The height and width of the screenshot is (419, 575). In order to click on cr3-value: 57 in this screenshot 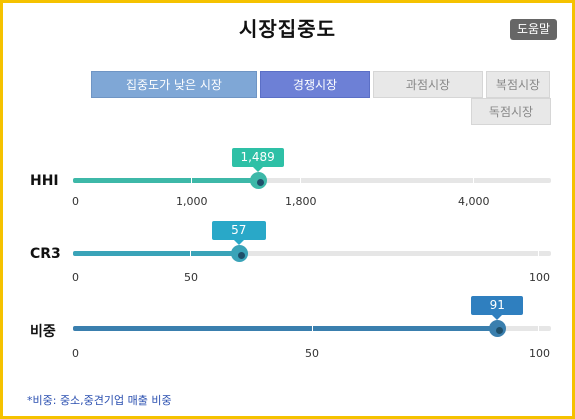, I will do `click(239, 230)`.